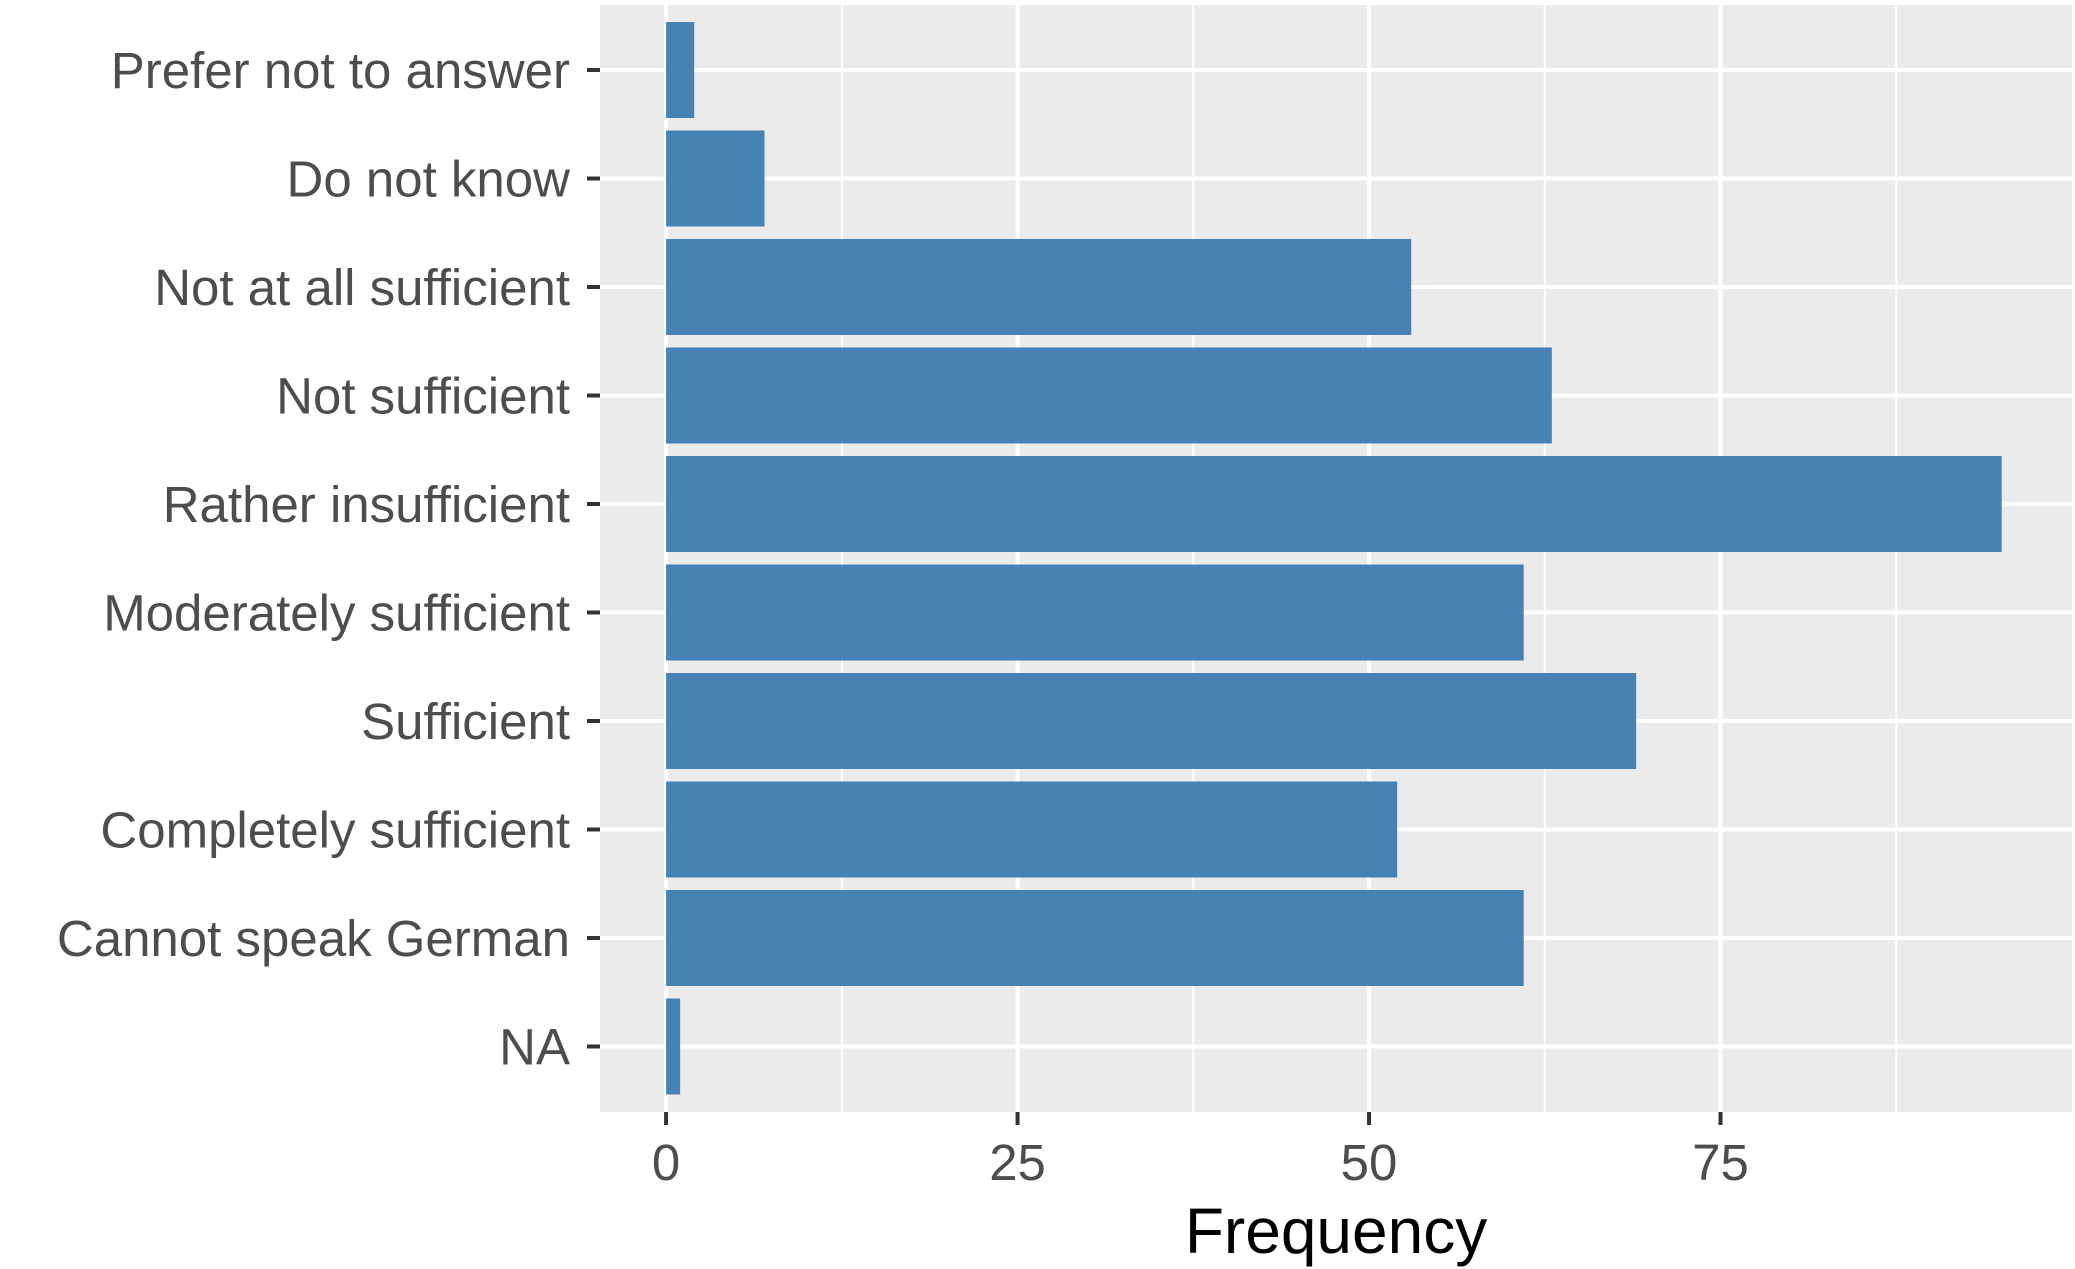 The height and width of the screenshot is (1269, 2075). What do you see at coordinates (429, 179) in the screenshot?
I see `y-tick-label: Do not know` at bounding box center [429, 179].